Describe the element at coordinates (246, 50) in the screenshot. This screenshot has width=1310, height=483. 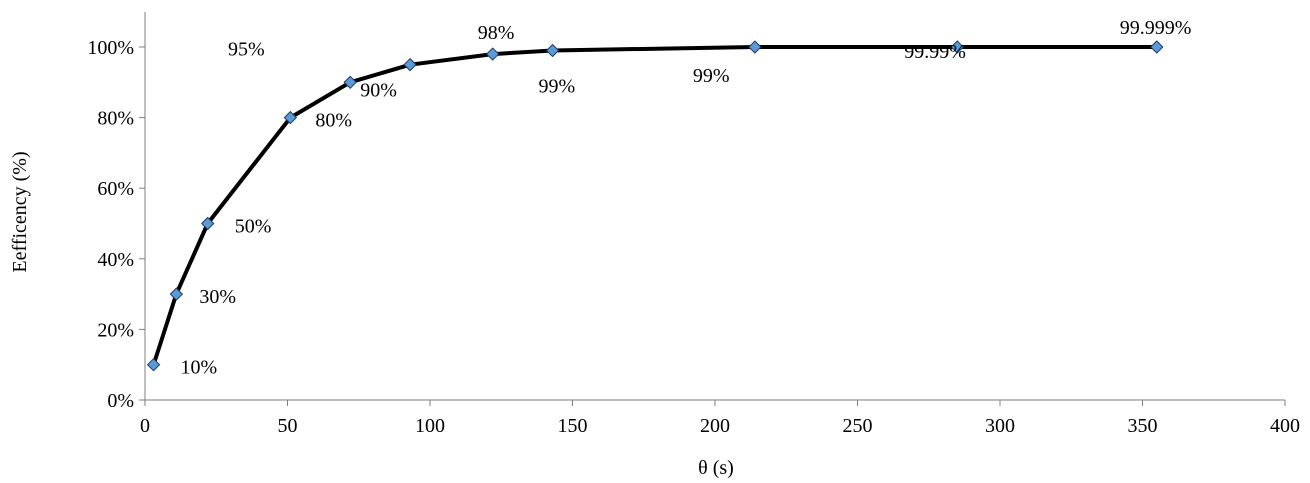
I see `data-label: 95%` at that location.